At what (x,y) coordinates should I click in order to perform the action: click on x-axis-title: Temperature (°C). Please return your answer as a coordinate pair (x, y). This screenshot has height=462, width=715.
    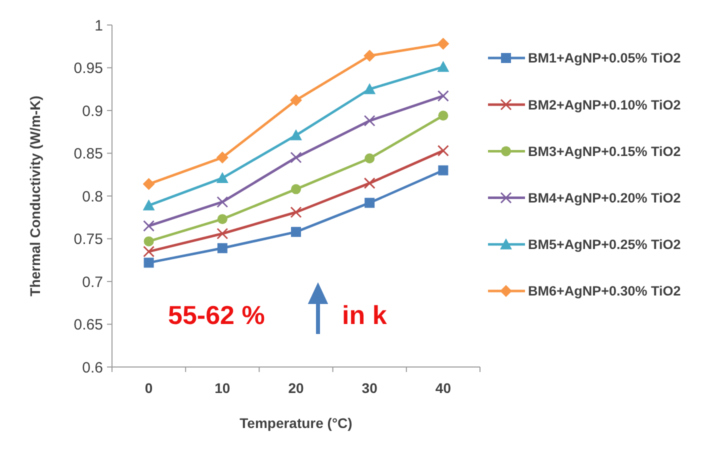
    Looking at the image, I should click on (296, 423).